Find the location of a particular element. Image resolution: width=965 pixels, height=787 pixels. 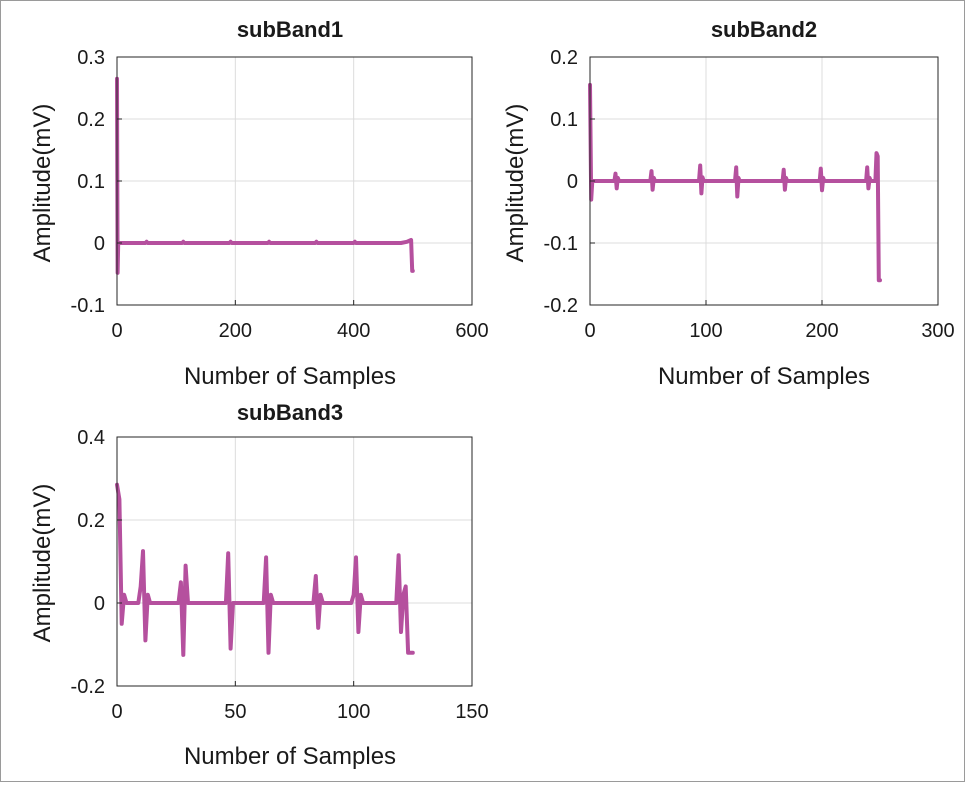

x-tick-label: 50 is located at coordinates (235, 712).